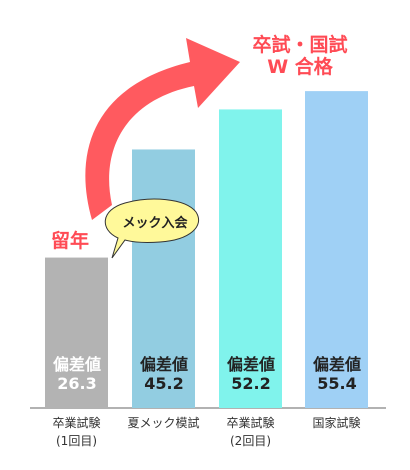  I want to click on x-tick-label: 卒業試験 (2回目), so click(250, 432).